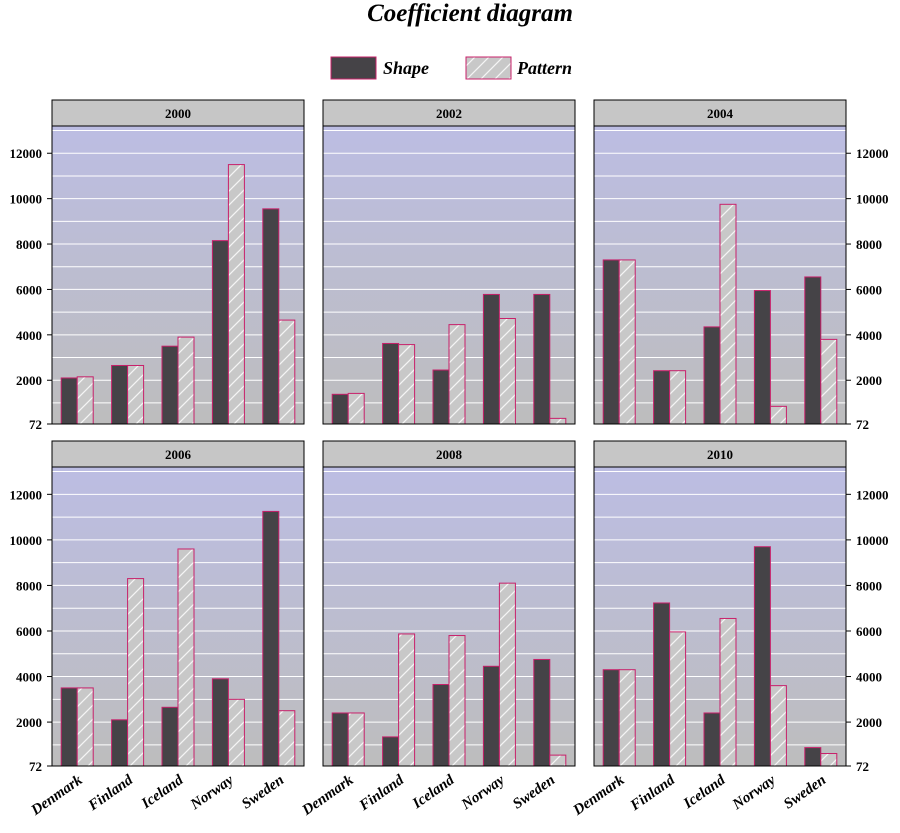 This screenshot has height=833, width=900. Describe the element at coordinates (340, 739) in the screenshot. I see `bar-shape-denmark-2008` at that location.